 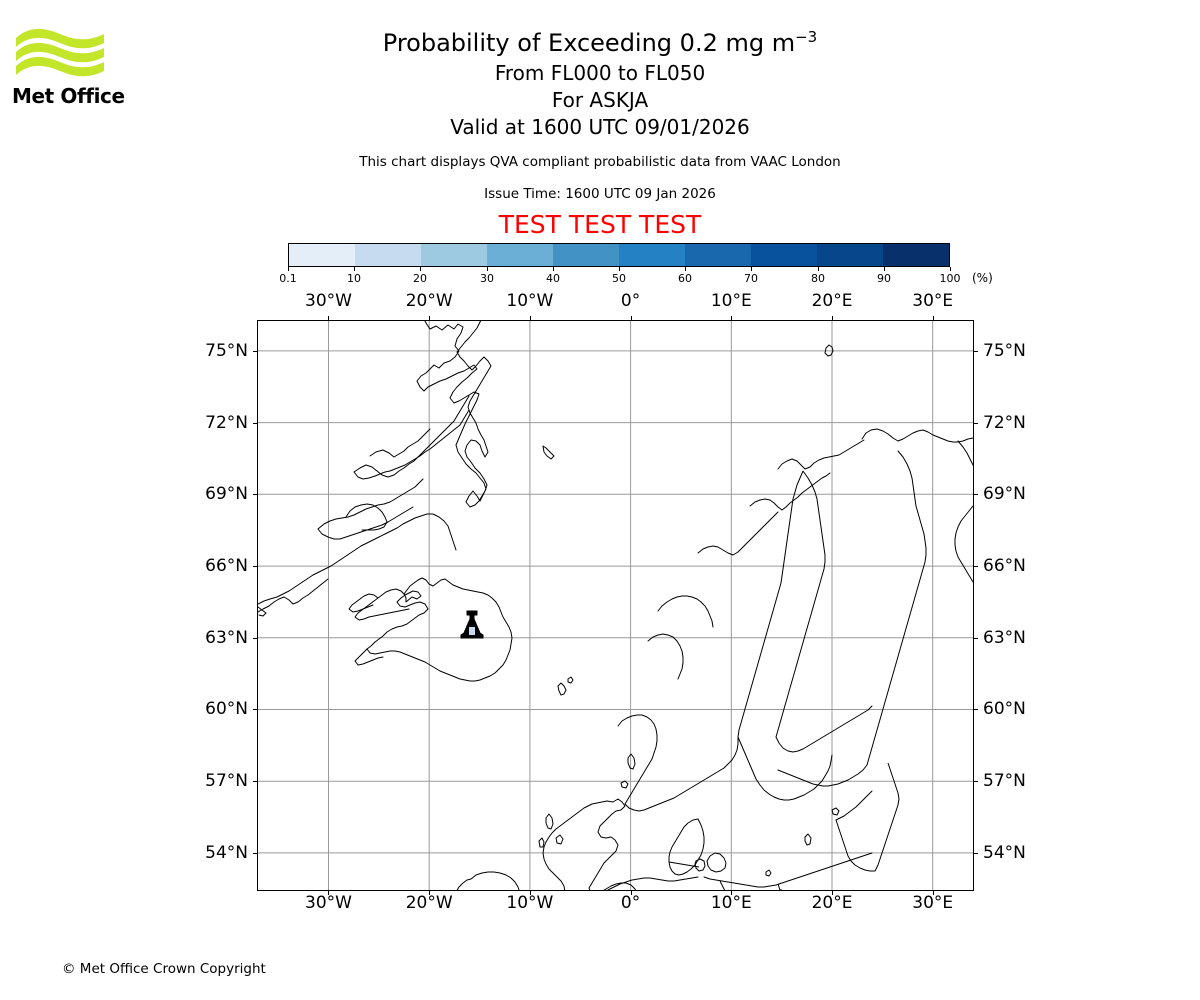 What do you see at coordinates (832, 301) in the screenshot?
I see `lon-label-top-5: 20°E` at bounding box center [832, 301].